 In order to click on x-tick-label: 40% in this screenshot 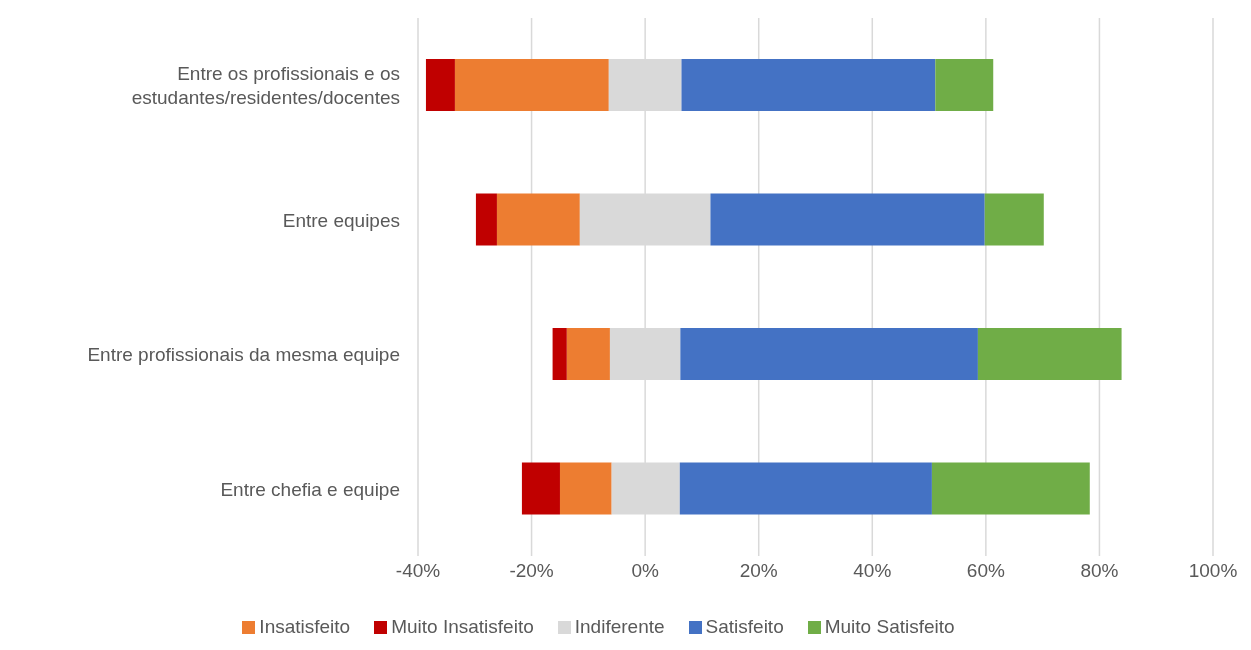, I will do `click(872, 571)`.